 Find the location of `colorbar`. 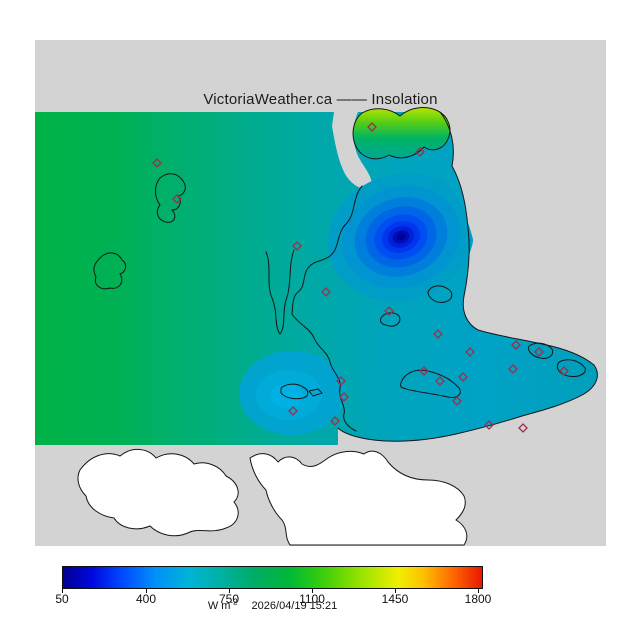

colorbar is located at coordinates (272, 577).